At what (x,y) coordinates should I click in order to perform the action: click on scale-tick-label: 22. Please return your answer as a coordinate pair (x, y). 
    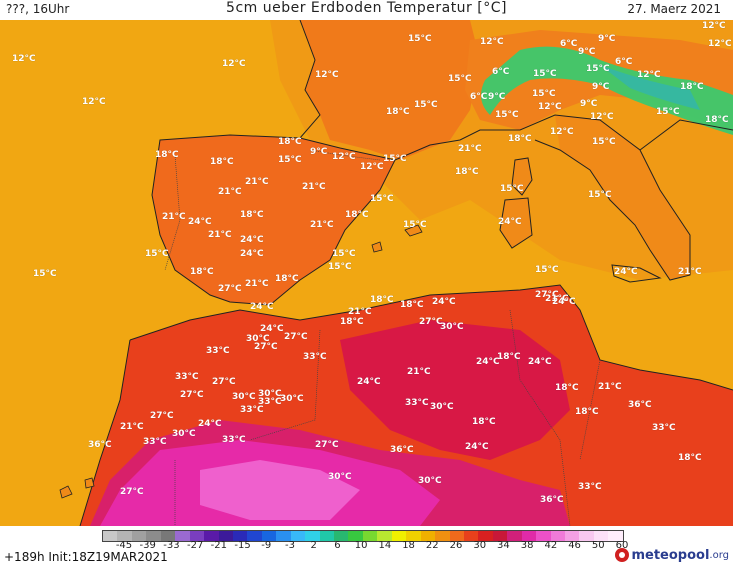
    Looking at the image, I should click on (432, 545).